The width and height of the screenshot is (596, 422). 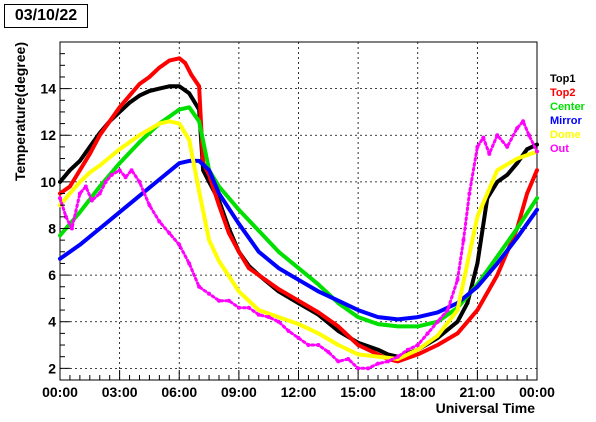 What do you see at coordinates (566, 121) in the screenshot?
I see `legend-entry: Mirror` at bounding box center [566, 121].